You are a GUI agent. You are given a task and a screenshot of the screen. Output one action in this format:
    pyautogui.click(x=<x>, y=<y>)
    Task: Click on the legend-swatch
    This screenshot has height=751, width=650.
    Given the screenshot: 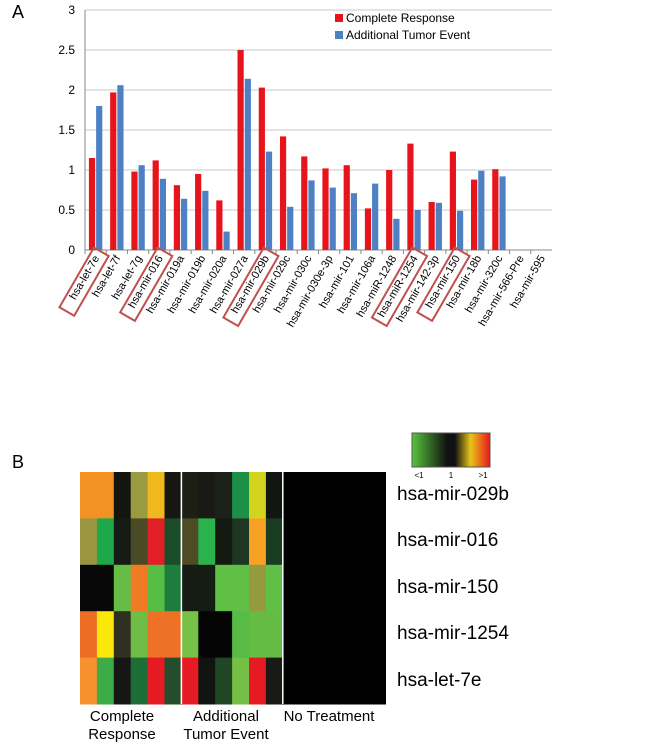 What is the action you would take?
    pyautogui.click(x=339, y=35)
    